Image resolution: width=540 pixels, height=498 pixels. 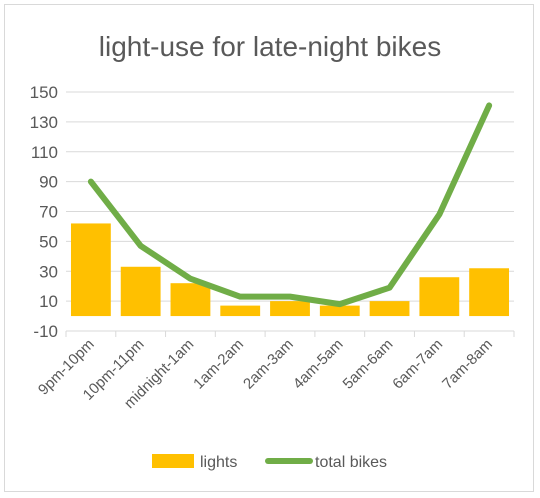 I want to click on y-tick-label: 90, so click(x=48, y=182).